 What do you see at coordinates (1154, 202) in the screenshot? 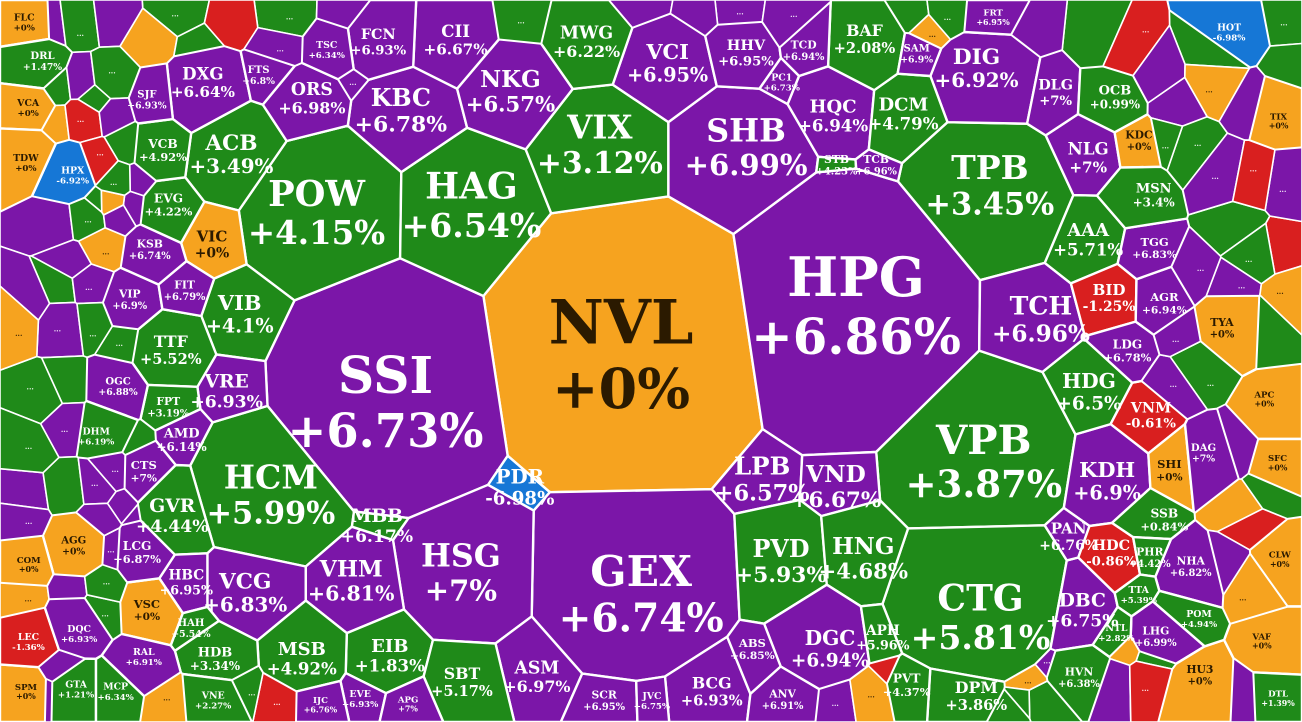
I see `change-label-msn: +3.4%` at bounding box center [1154, 202].